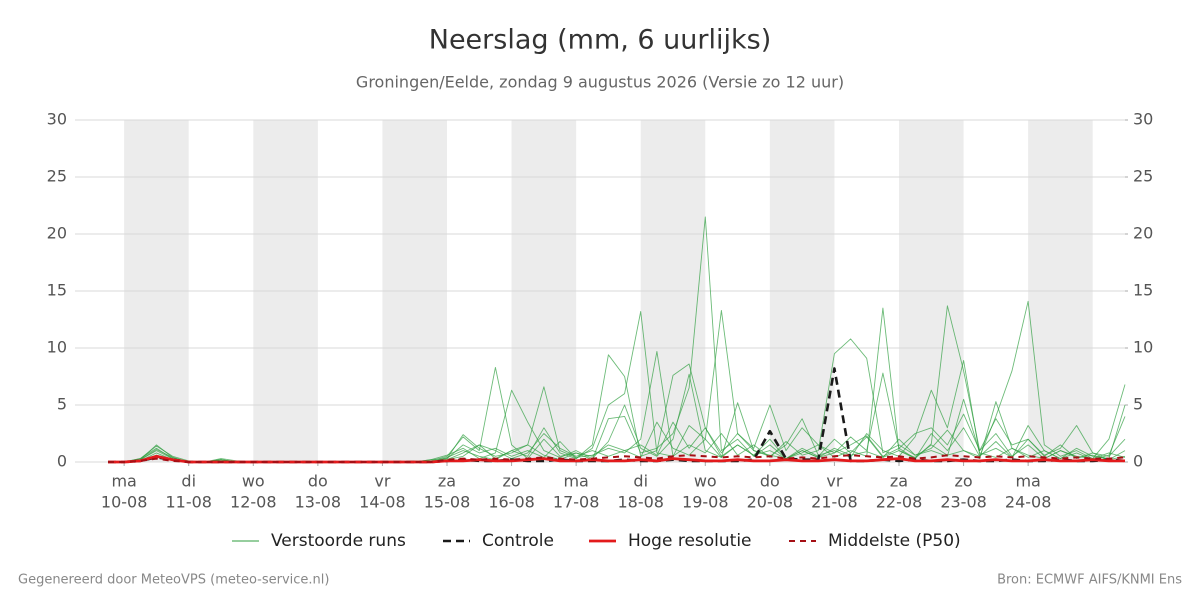 This screenshot has width=1200, height=600. What do you see at coordinates (518, 541) in the screenshot?
I see `legend-label: Controle` at bounding box center [518, 541].